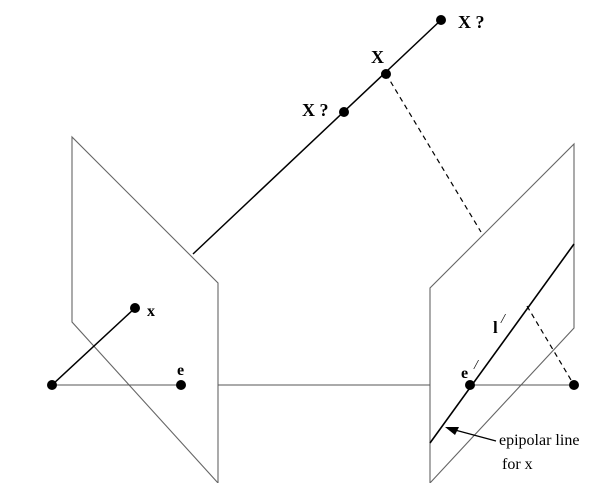  I want to click on label-e-prime-letter: e, so click(464, 373).